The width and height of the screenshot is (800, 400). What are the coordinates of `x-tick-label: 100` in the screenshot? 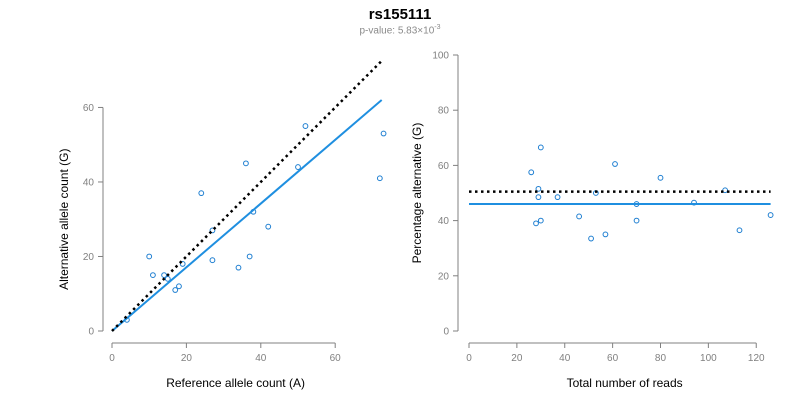 It's located at (708, 358).